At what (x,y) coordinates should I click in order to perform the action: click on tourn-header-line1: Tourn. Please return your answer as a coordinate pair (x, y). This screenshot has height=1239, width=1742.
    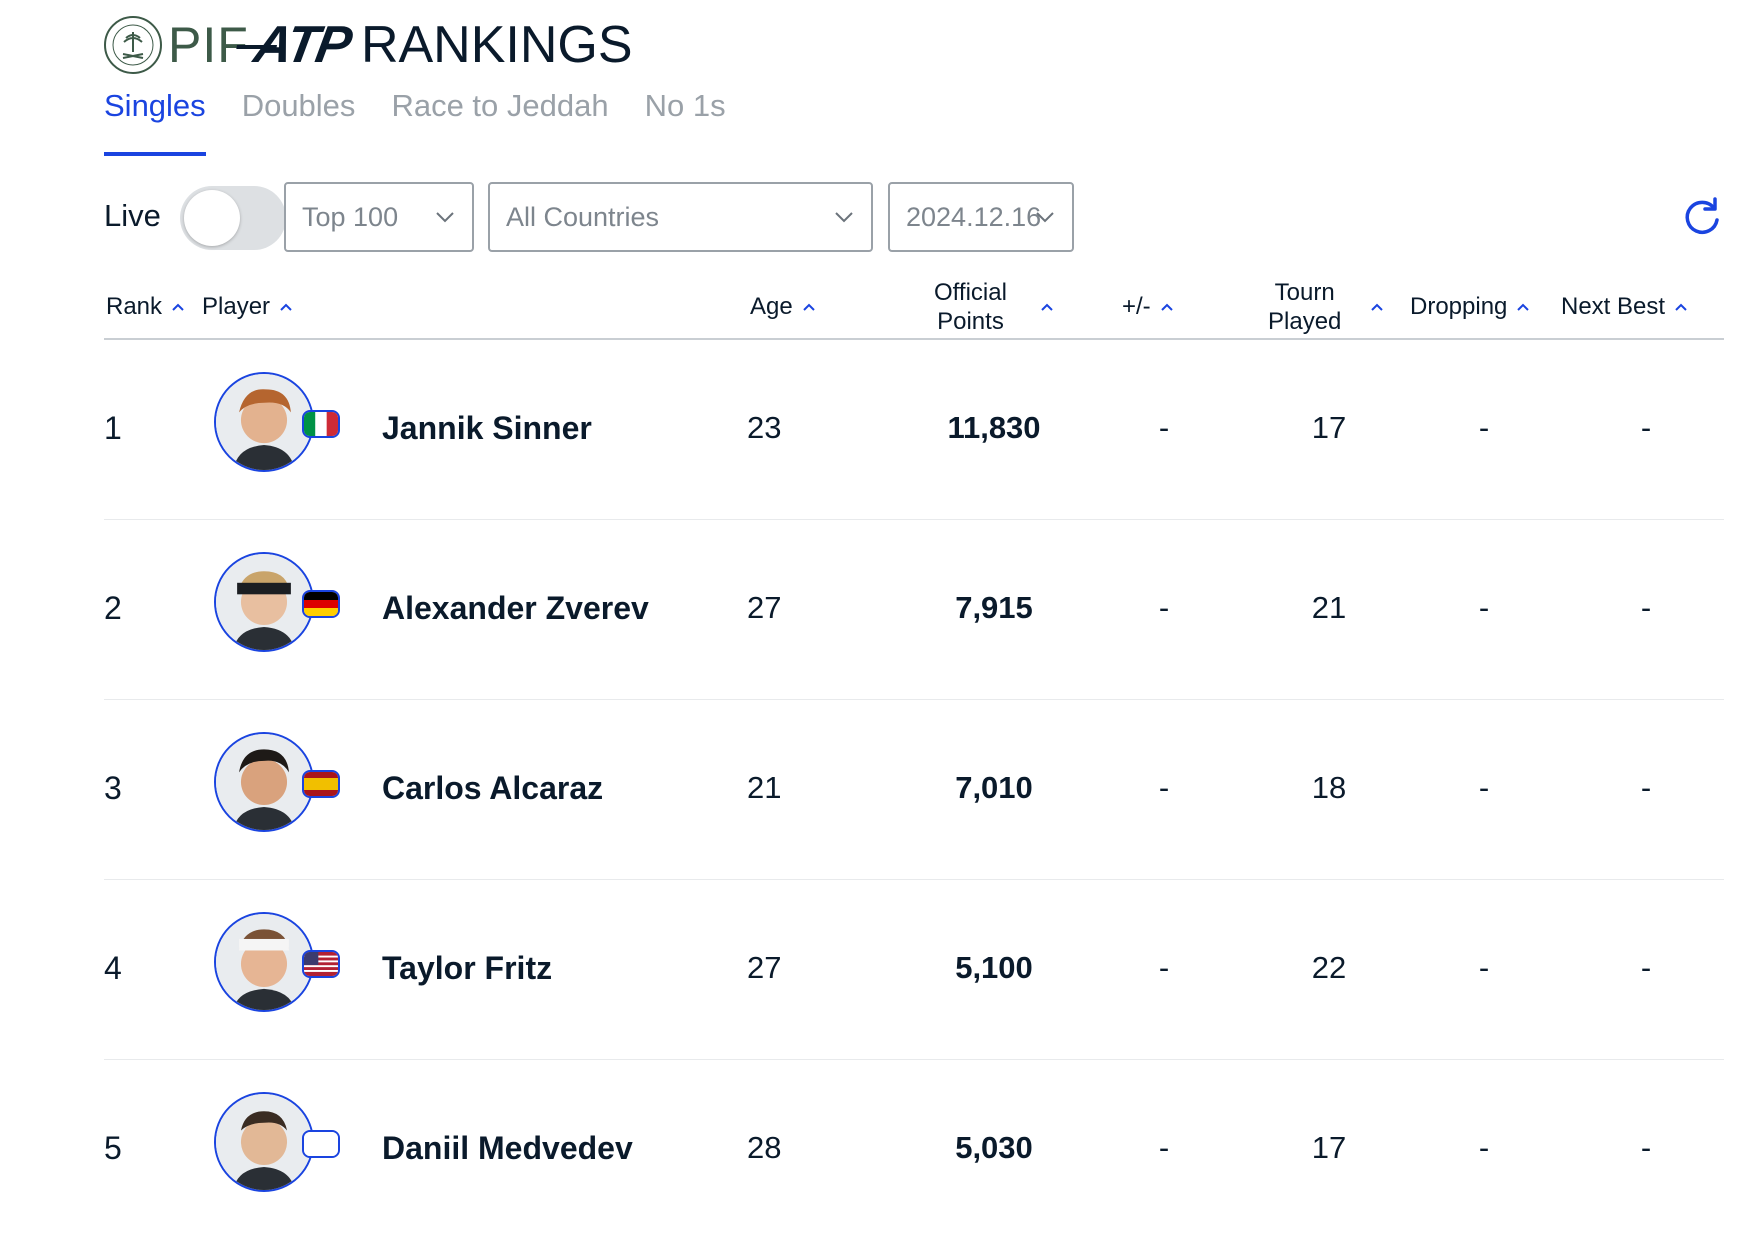
    Looking at the image, I should click on (1304, 292).